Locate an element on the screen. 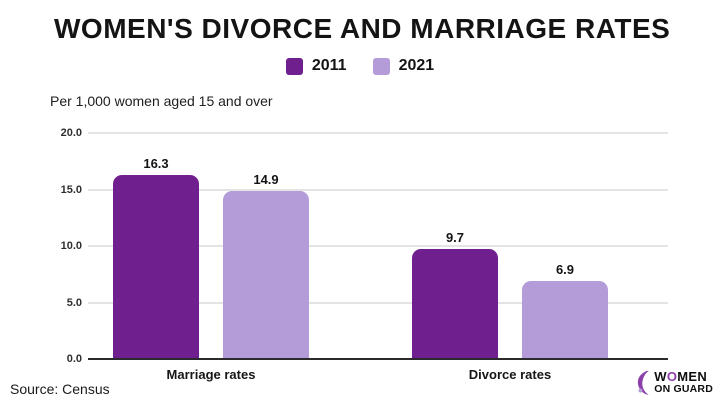 Image resolution: width=720 pixels, height=404 pixels. x-axis-line is located at coordinates (378, 359).